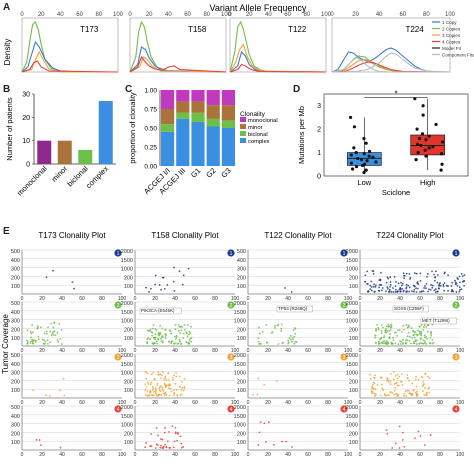 Image resolution: width=474 pixels, height=464 pixels. Describe the element at coordinates (195, 299) in the screenshot. I see `chart-e-xtick: 60` at that location.